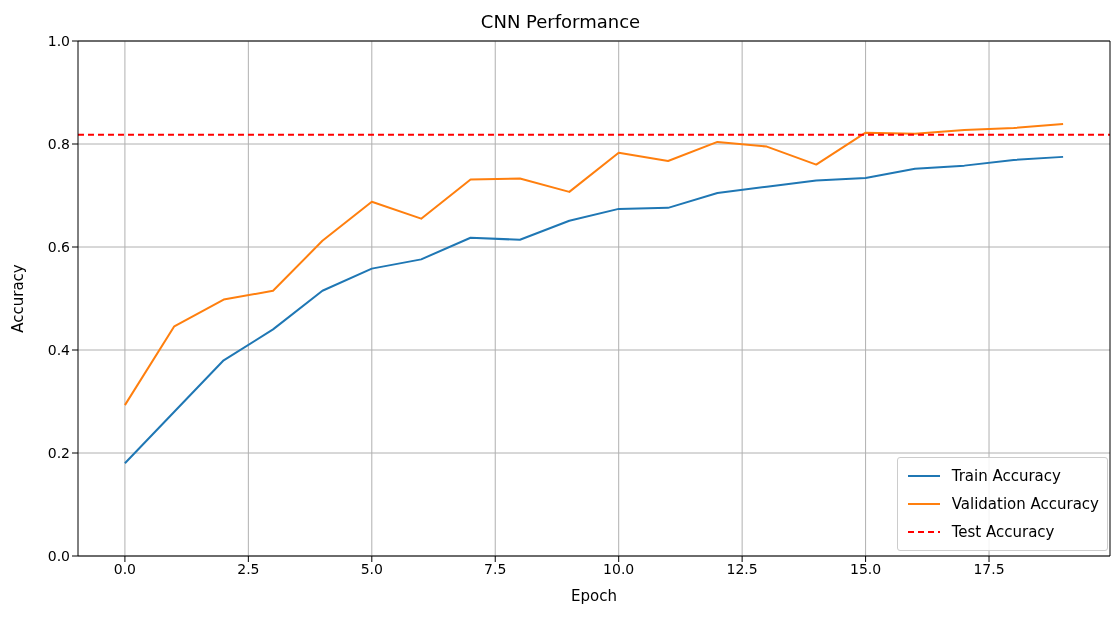  What do you see at coordinates (59, 246) in the screenshot?
I see `y-tick-label: 0.6` at bounding box center [59, 246].